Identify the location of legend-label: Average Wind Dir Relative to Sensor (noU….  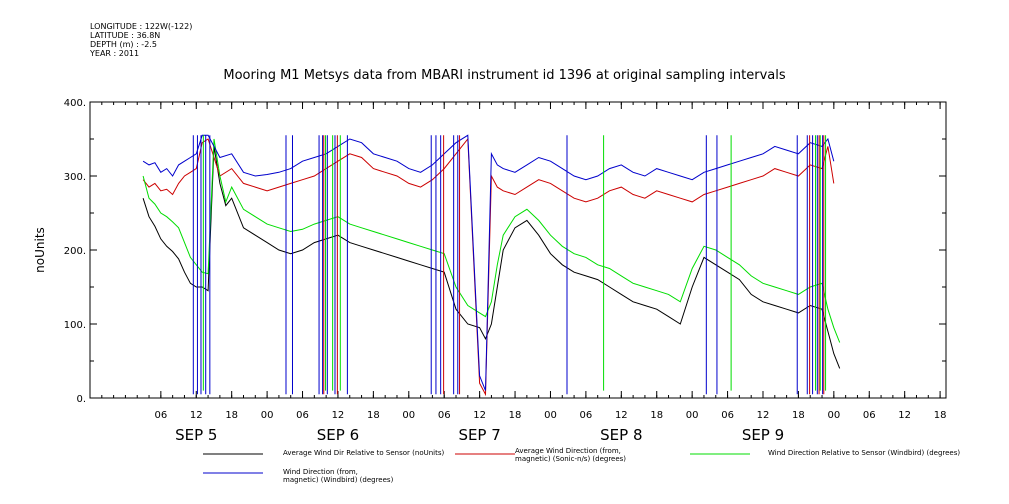
(364, 453).